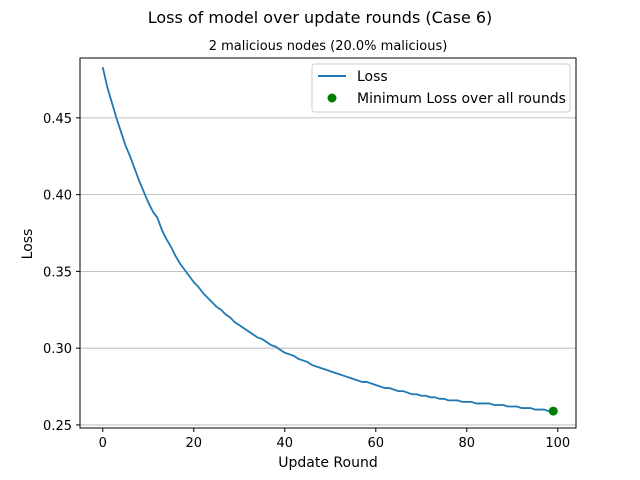 Image resolution: width=640 pixels, height=480 pixels. I want to click on y-tick-label: 0.30, so click(57, 349).